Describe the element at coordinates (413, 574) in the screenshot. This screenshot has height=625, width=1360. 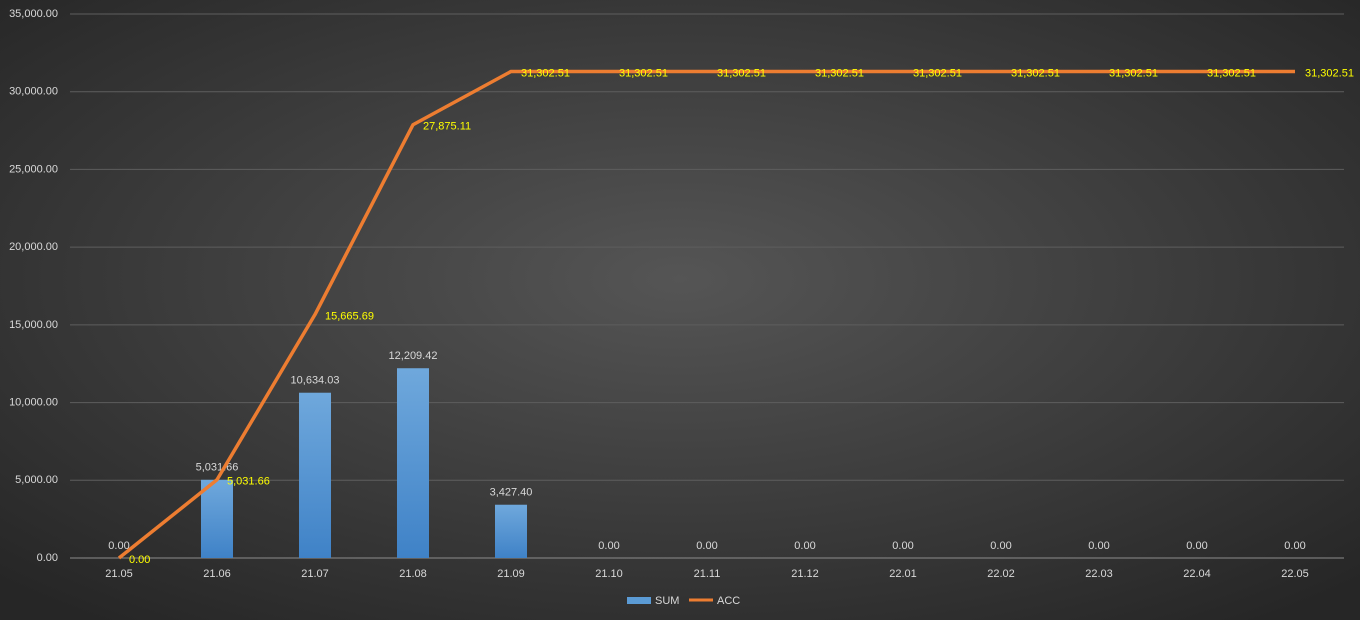
I see `x-tick-label: 21.08` at that location.